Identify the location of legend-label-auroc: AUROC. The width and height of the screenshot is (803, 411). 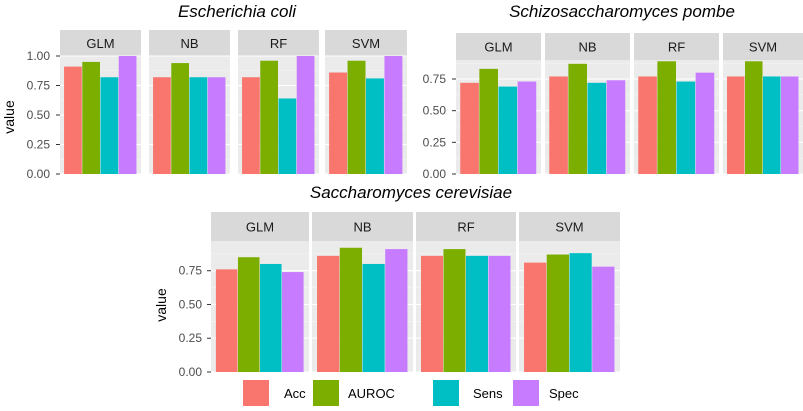
(371, 393).